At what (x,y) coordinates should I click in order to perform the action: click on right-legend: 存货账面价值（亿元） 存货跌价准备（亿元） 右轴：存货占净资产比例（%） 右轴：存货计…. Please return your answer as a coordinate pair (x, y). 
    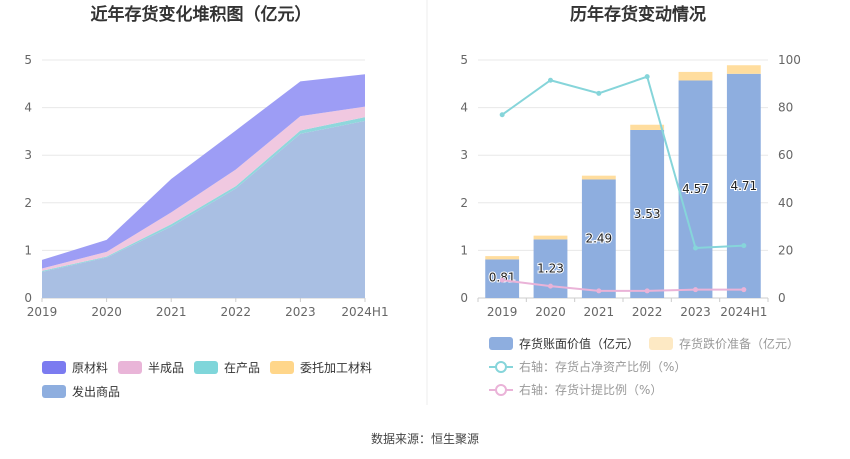
    Looking at the image, I should click on (644, 366).